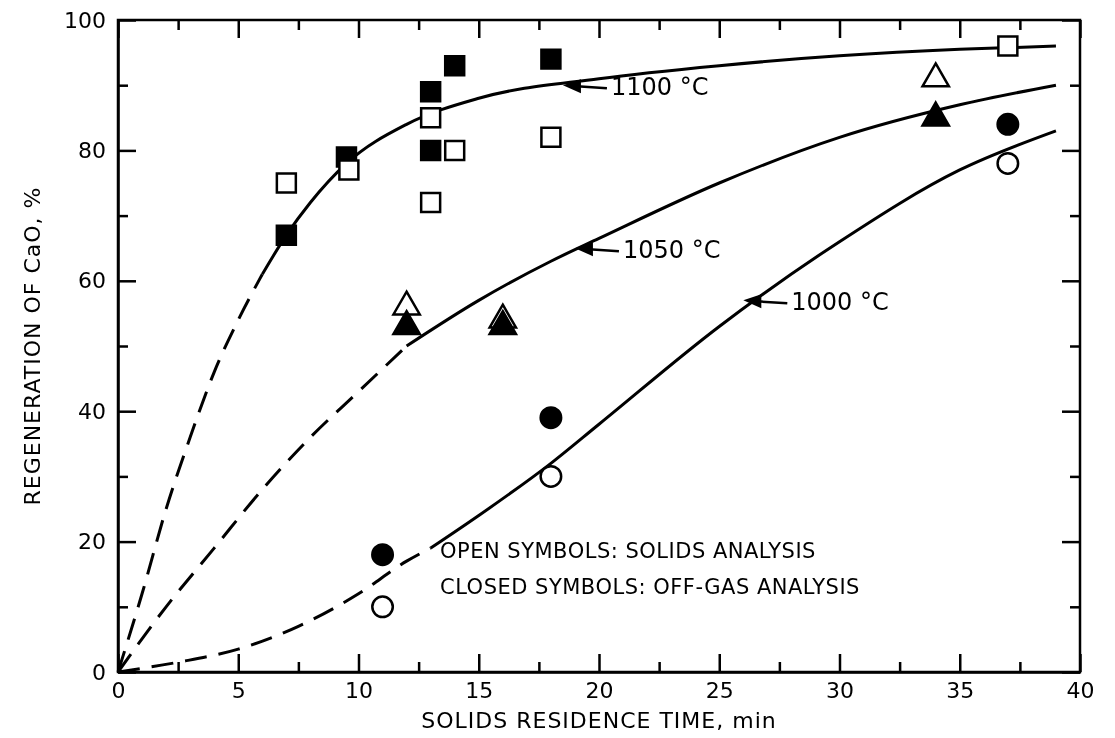  Describe the element at coordinates (840, 690) in the screenshot. I see `x-tick-label: 30` at that location.